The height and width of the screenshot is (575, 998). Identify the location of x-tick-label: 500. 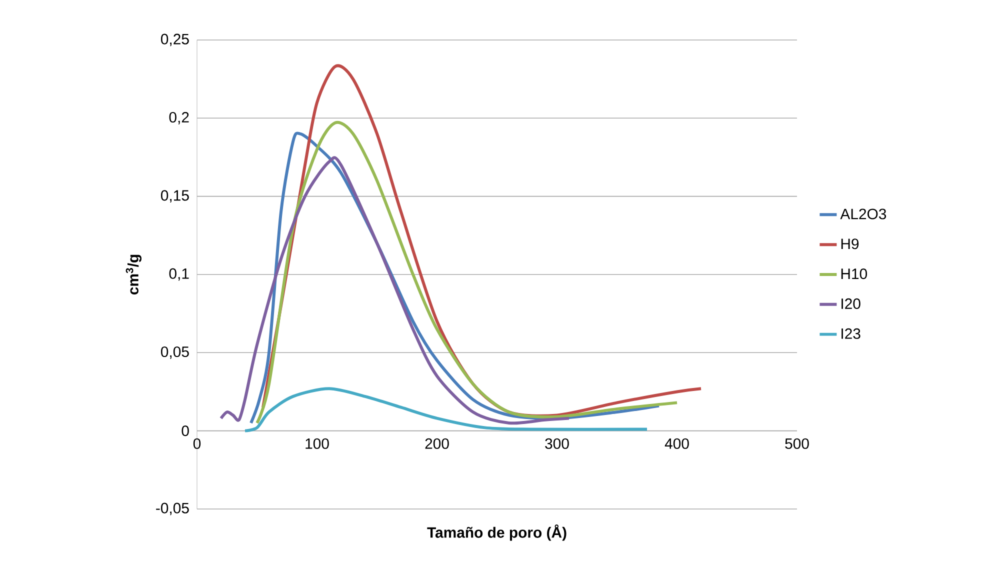
(797, 443).